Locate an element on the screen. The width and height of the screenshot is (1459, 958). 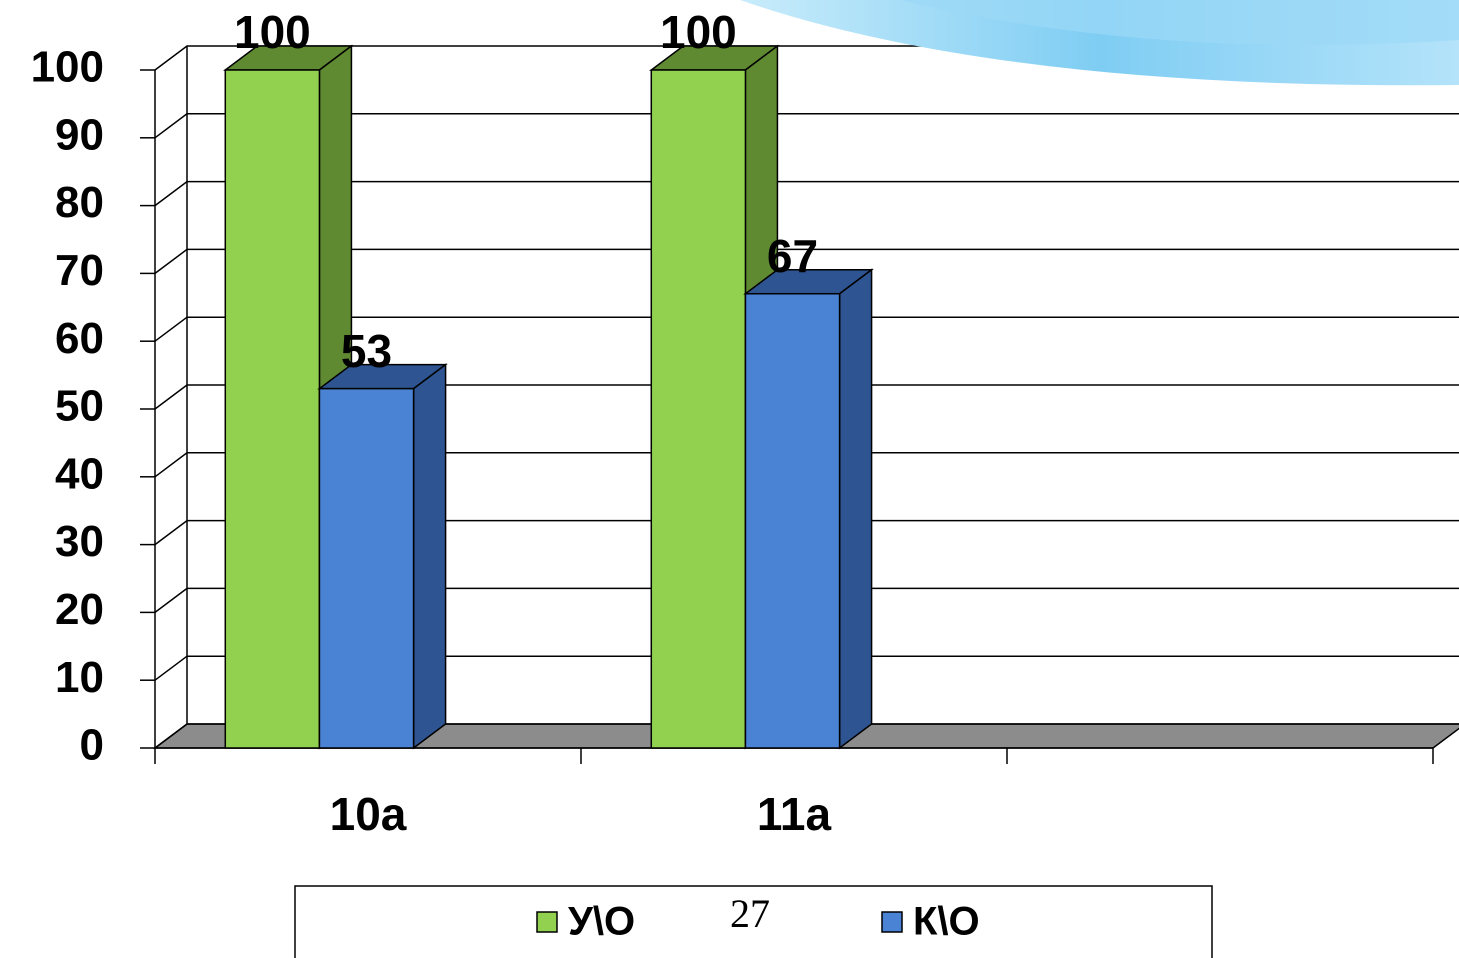
y-tick-label: 20 is located at coordinates (79, 609).